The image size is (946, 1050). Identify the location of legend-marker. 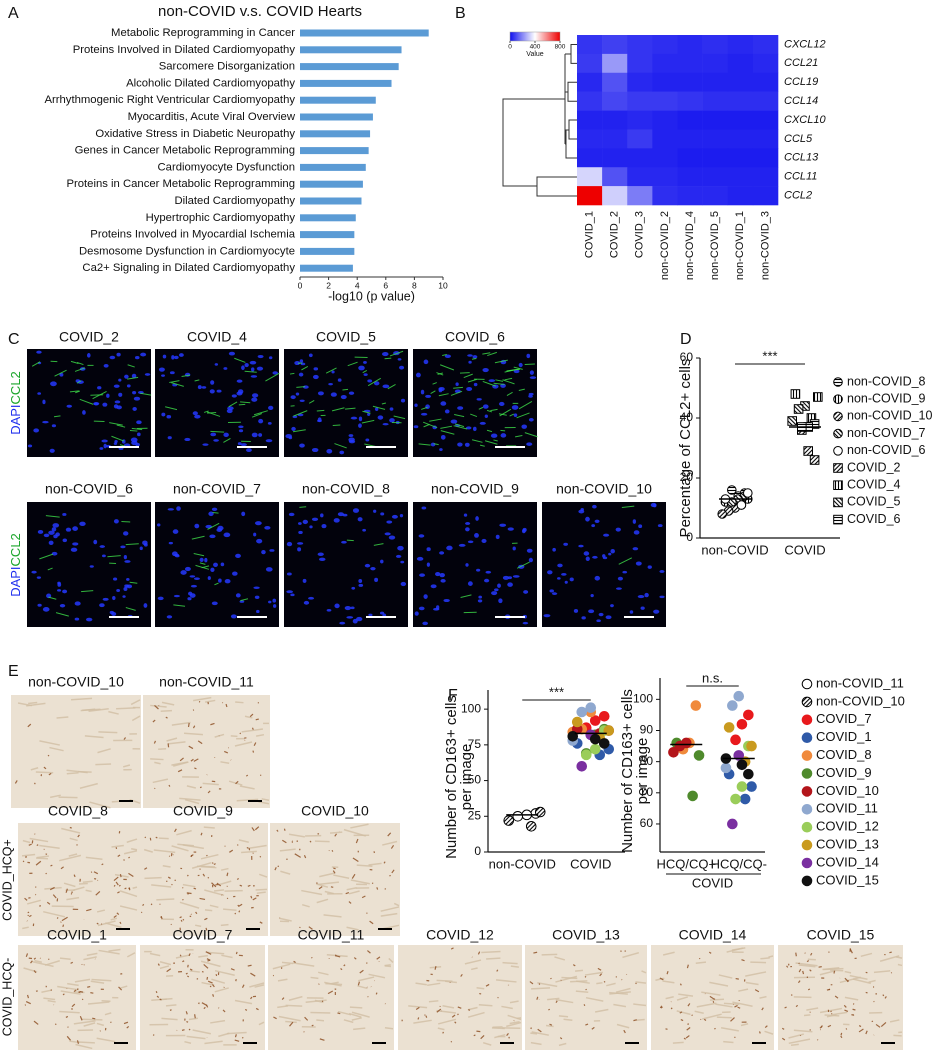
(838, 451).